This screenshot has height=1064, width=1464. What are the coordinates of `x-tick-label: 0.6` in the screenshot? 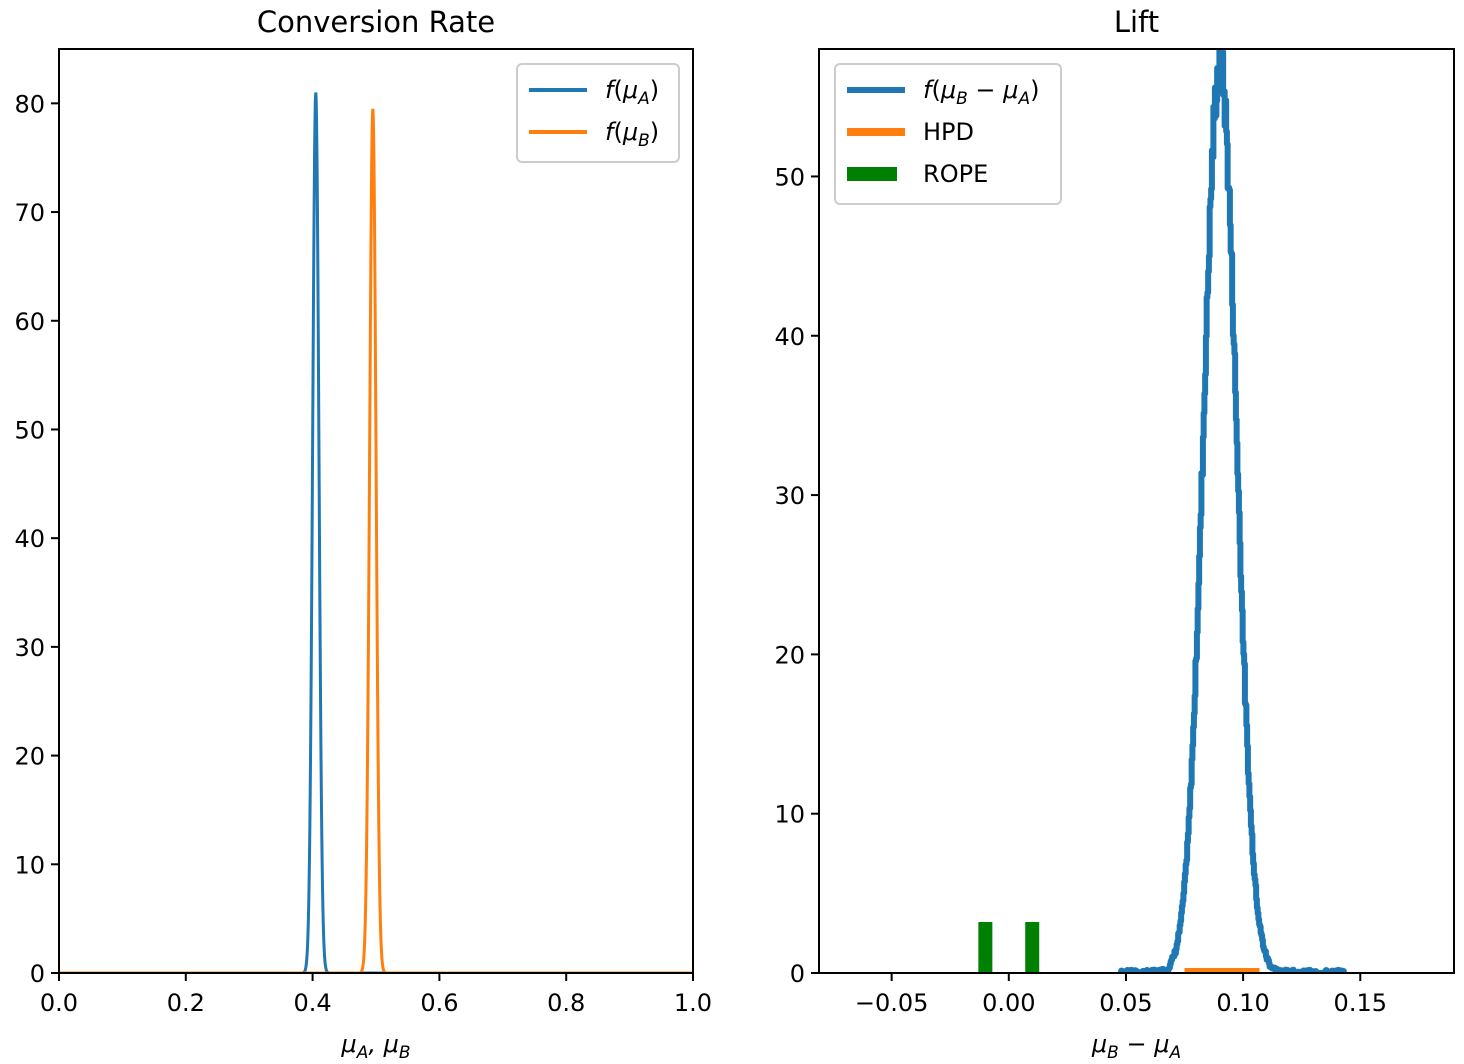 It's located at (439, 1003).